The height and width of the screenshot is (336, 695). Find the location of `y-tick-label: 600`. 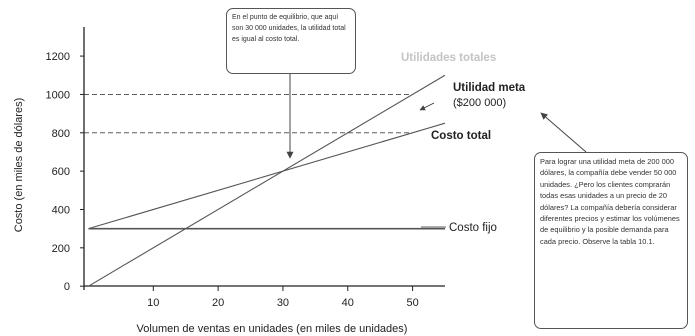

y-tick-label: 600 is located at coordinates (61, 172).